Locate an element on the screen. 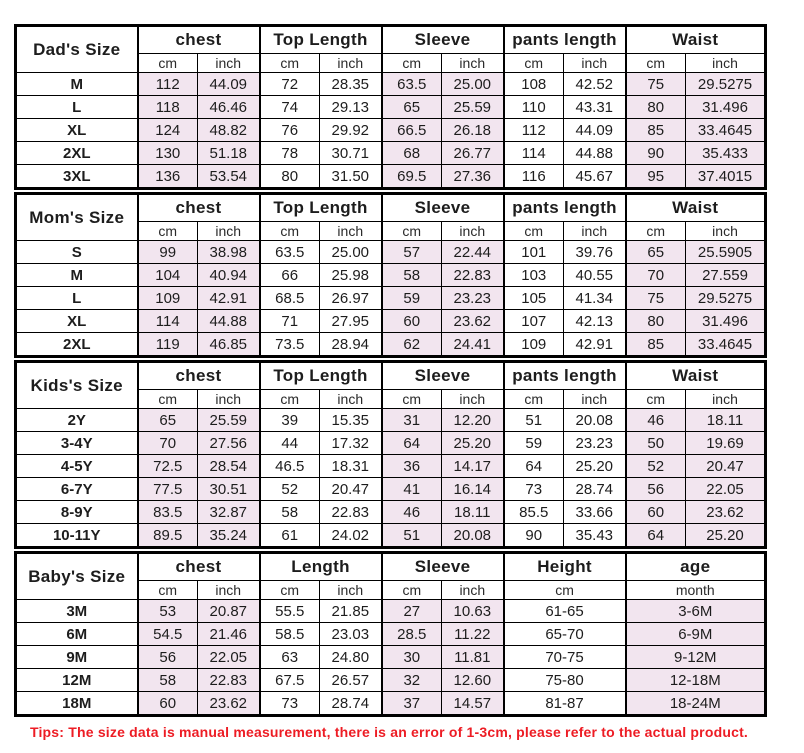 The height and width of the screenshot is (753, 804). cell: 39 is located at coordinates (289, 420).